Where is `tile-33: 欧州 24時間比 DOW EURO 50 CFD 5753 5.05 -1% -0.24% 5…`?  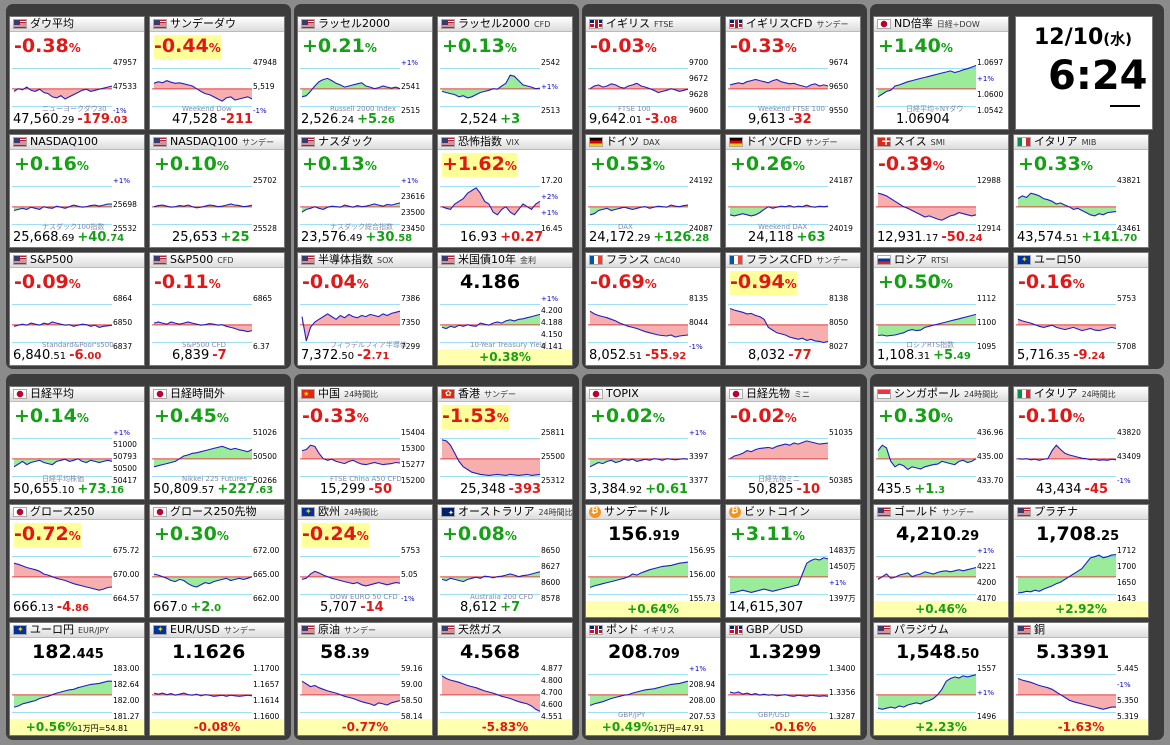 tile-33: 欧州 24時間比 DOW EURO 50 CFD 5753 5.05 -1% -0.24% 5… is located at coordinates (365, 561).